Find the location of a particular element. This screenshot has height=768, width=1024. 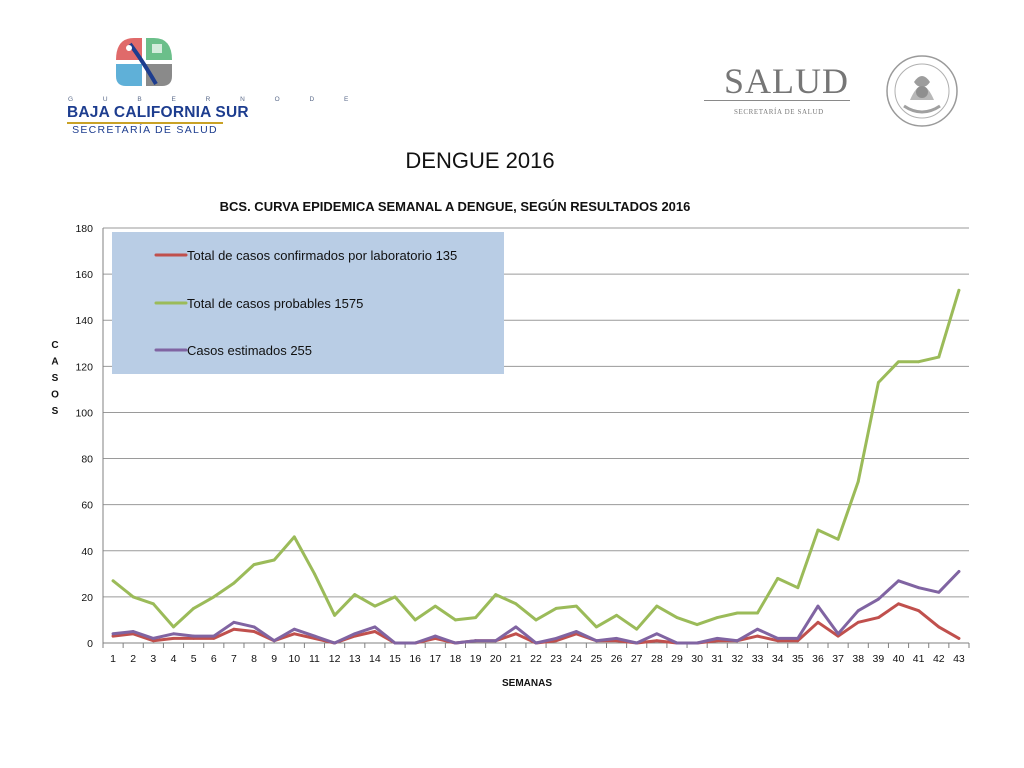

x-tick-label: 29 is located at coordinates (677, 659).